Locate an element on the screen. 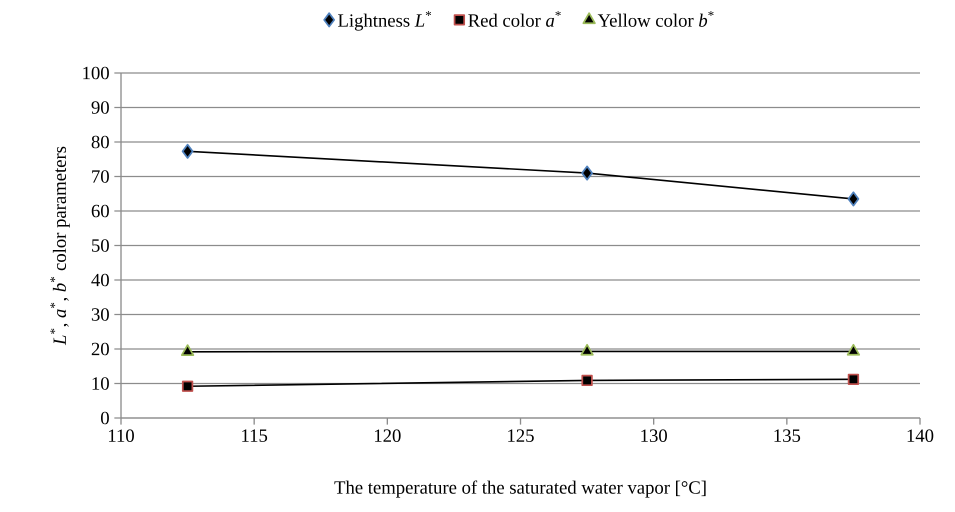  y-tick-label: 0 is located at coordinates (105, 418).